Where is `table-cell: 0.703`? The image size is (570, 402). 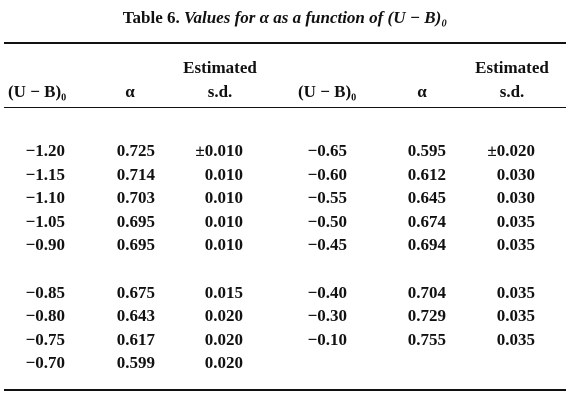
table-cell: 0.703 is located at coordinates (135, 198).